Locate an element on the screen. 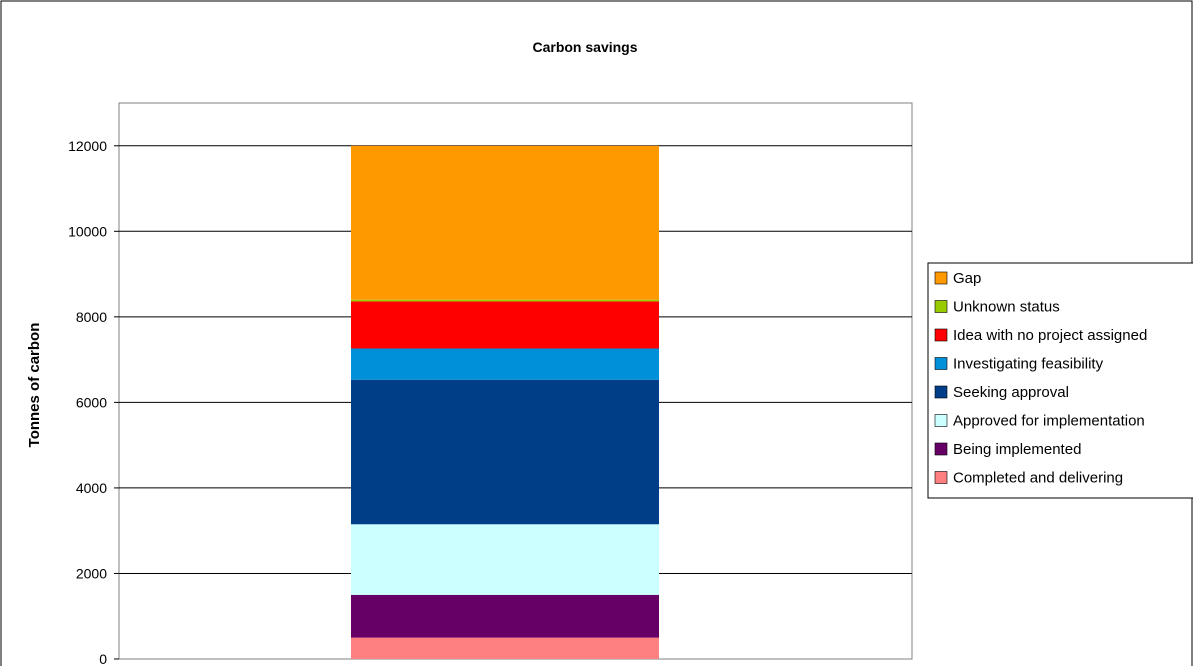  chart-title: Carbon savings is located at coordinates (584, 47).